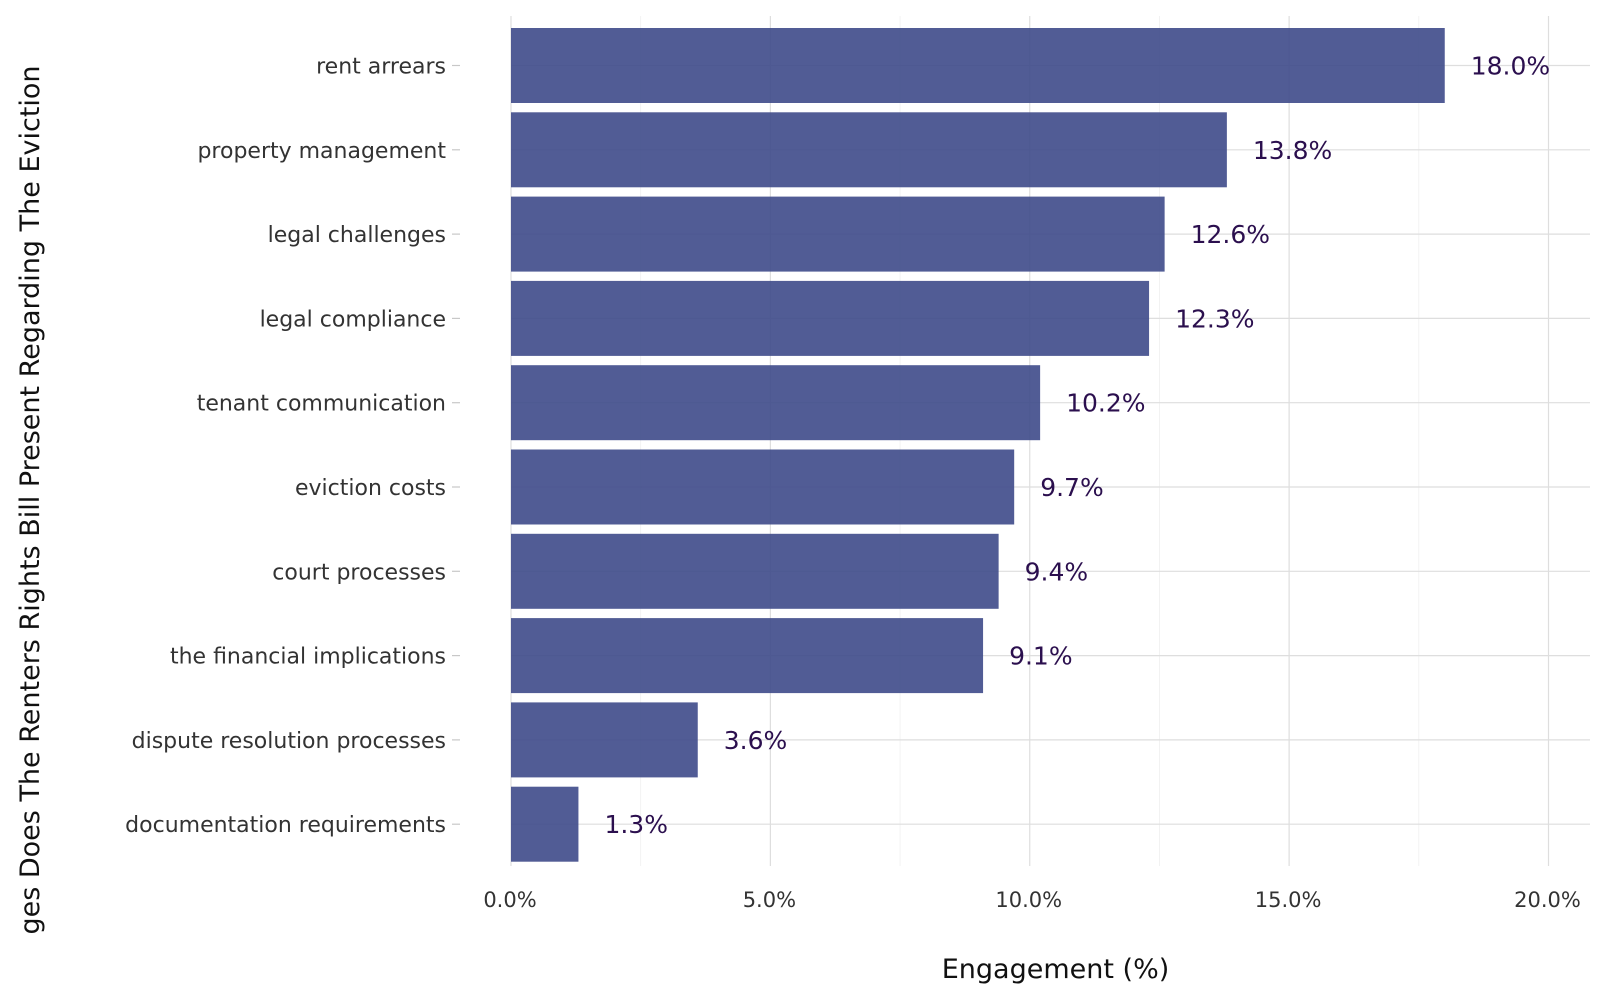  What do you see at coordinates (1292, 150) in the screenshot?
I see `data-label: 13.8%` at bounding box center [1292, 150].